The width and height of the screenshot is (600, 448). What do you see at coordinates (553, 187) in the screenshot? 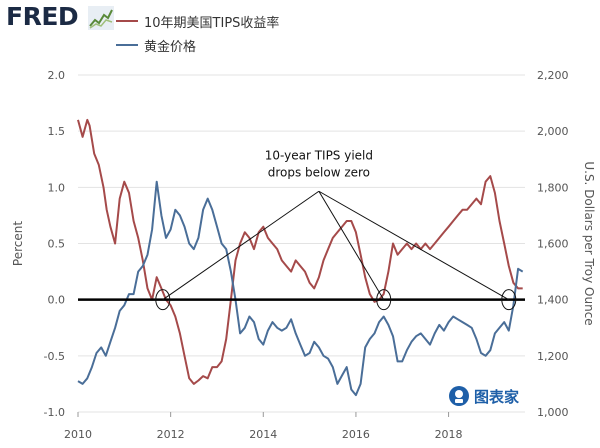
I see `y-tick-label-right: 1,800` at bounding box center [553, 187].